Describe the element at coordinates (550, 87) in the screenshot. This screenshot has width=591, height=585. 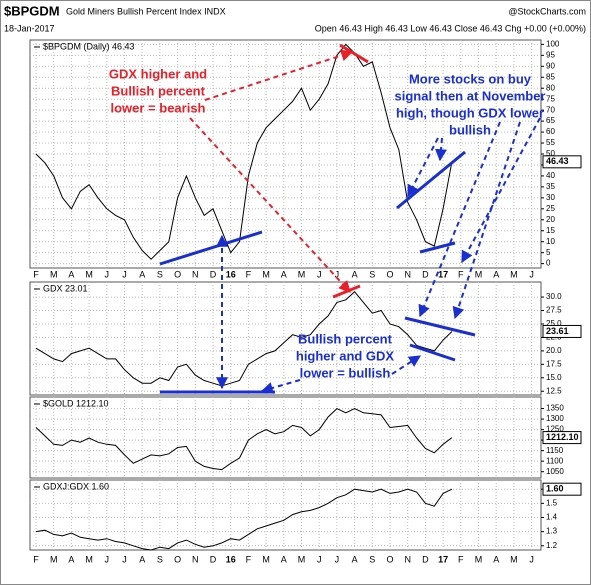
I see `y-tick-label: 80` at that location.